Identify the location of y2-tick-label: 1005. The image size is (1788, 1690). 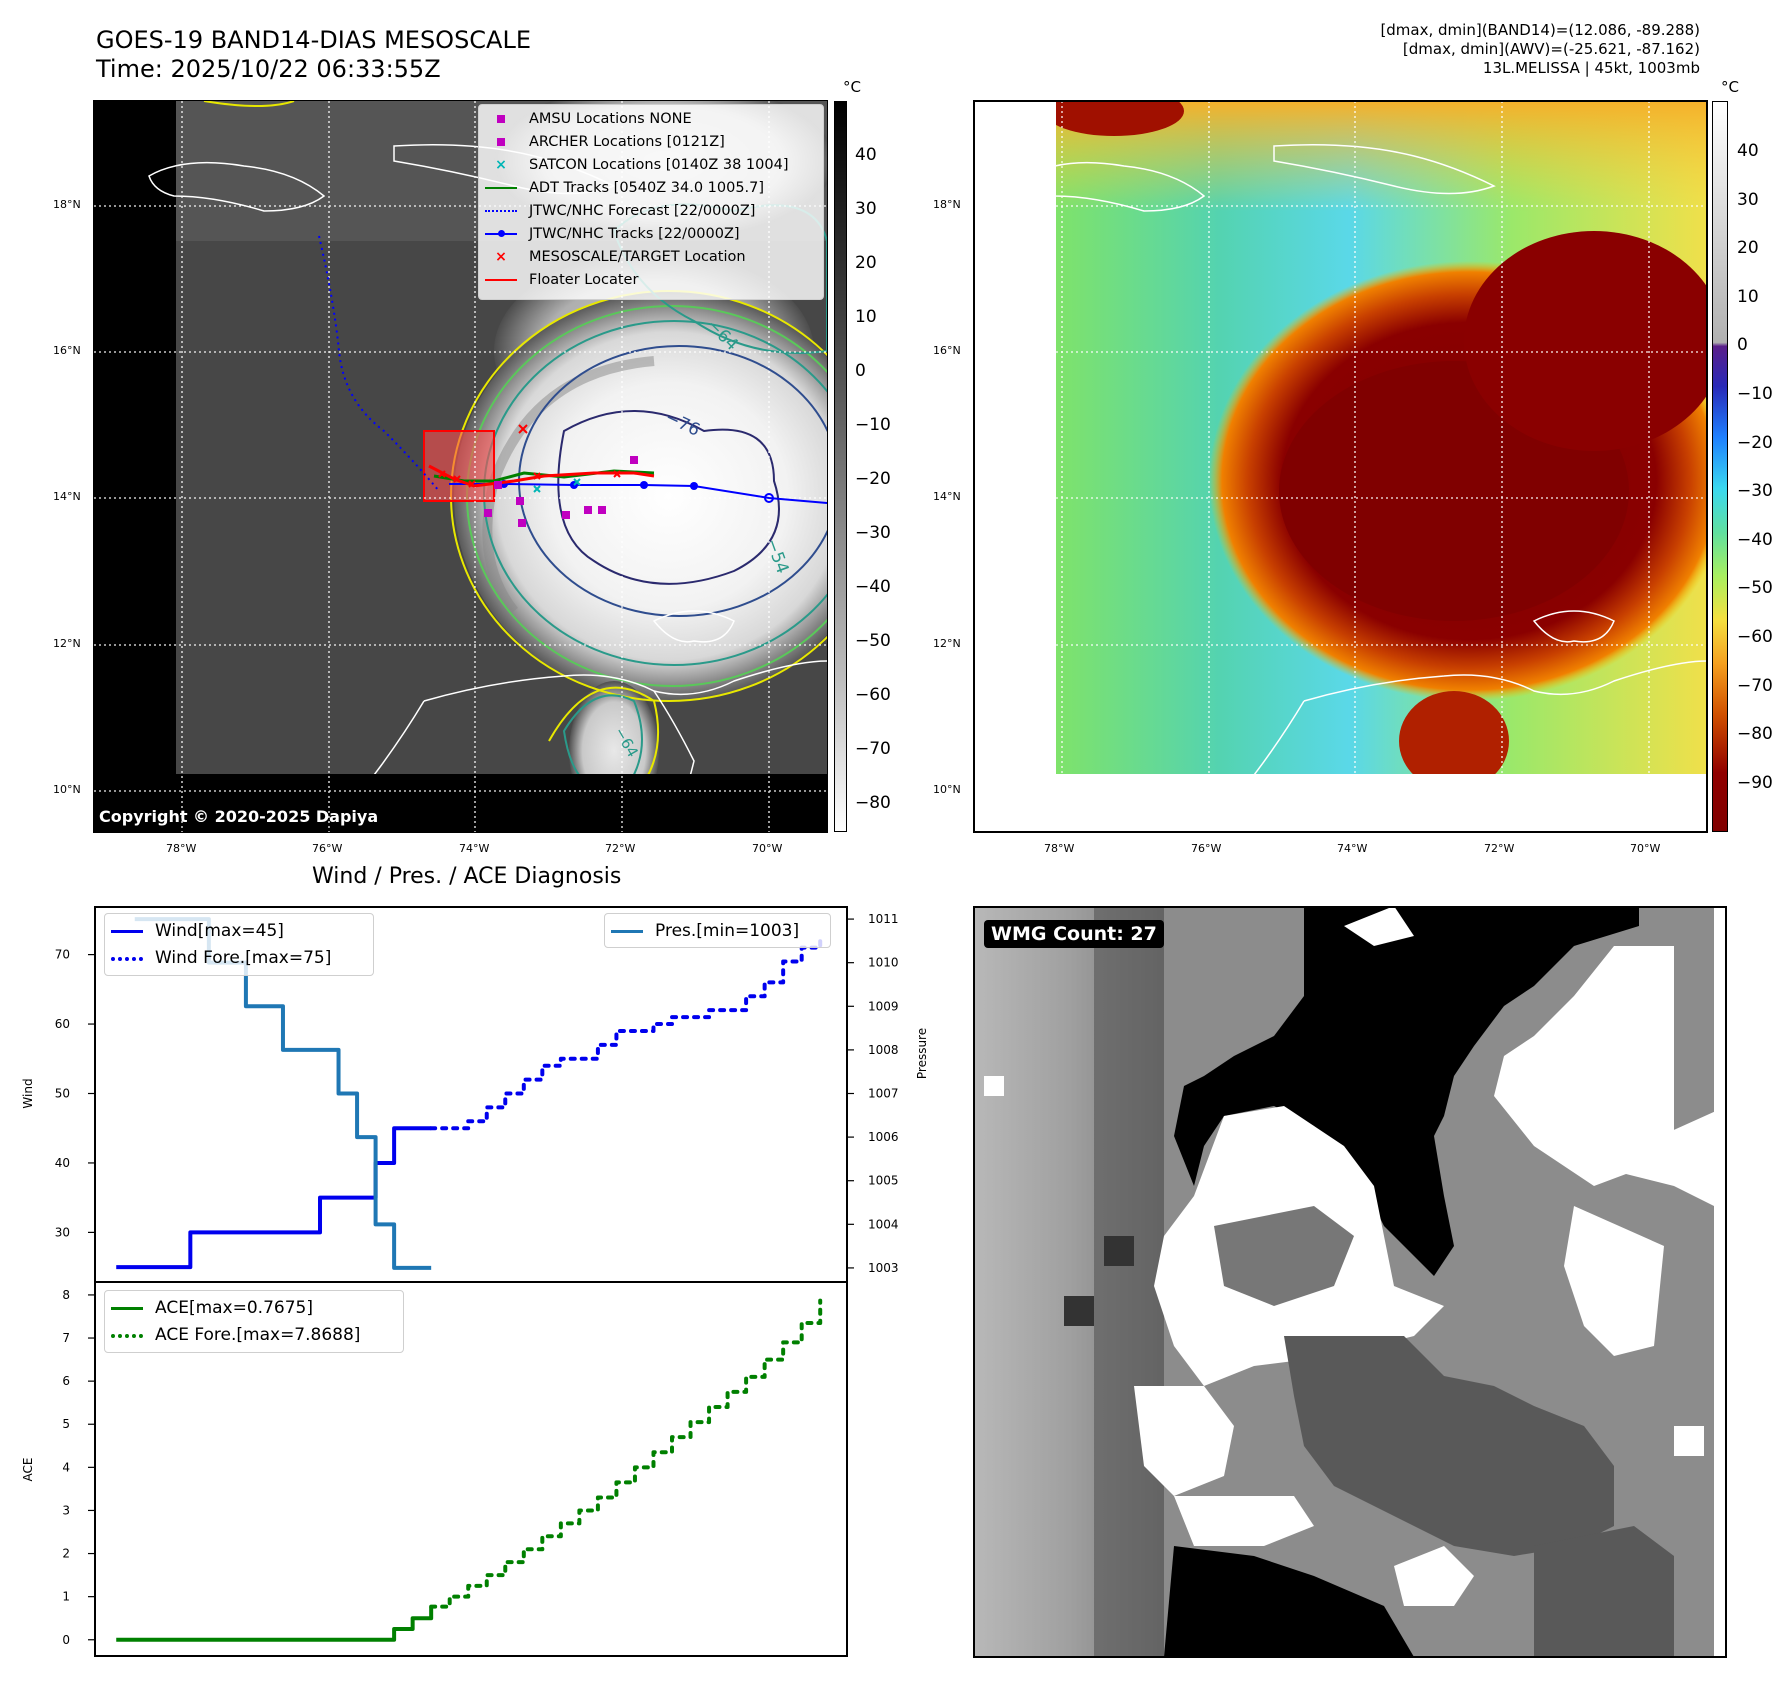
(883, 1181).